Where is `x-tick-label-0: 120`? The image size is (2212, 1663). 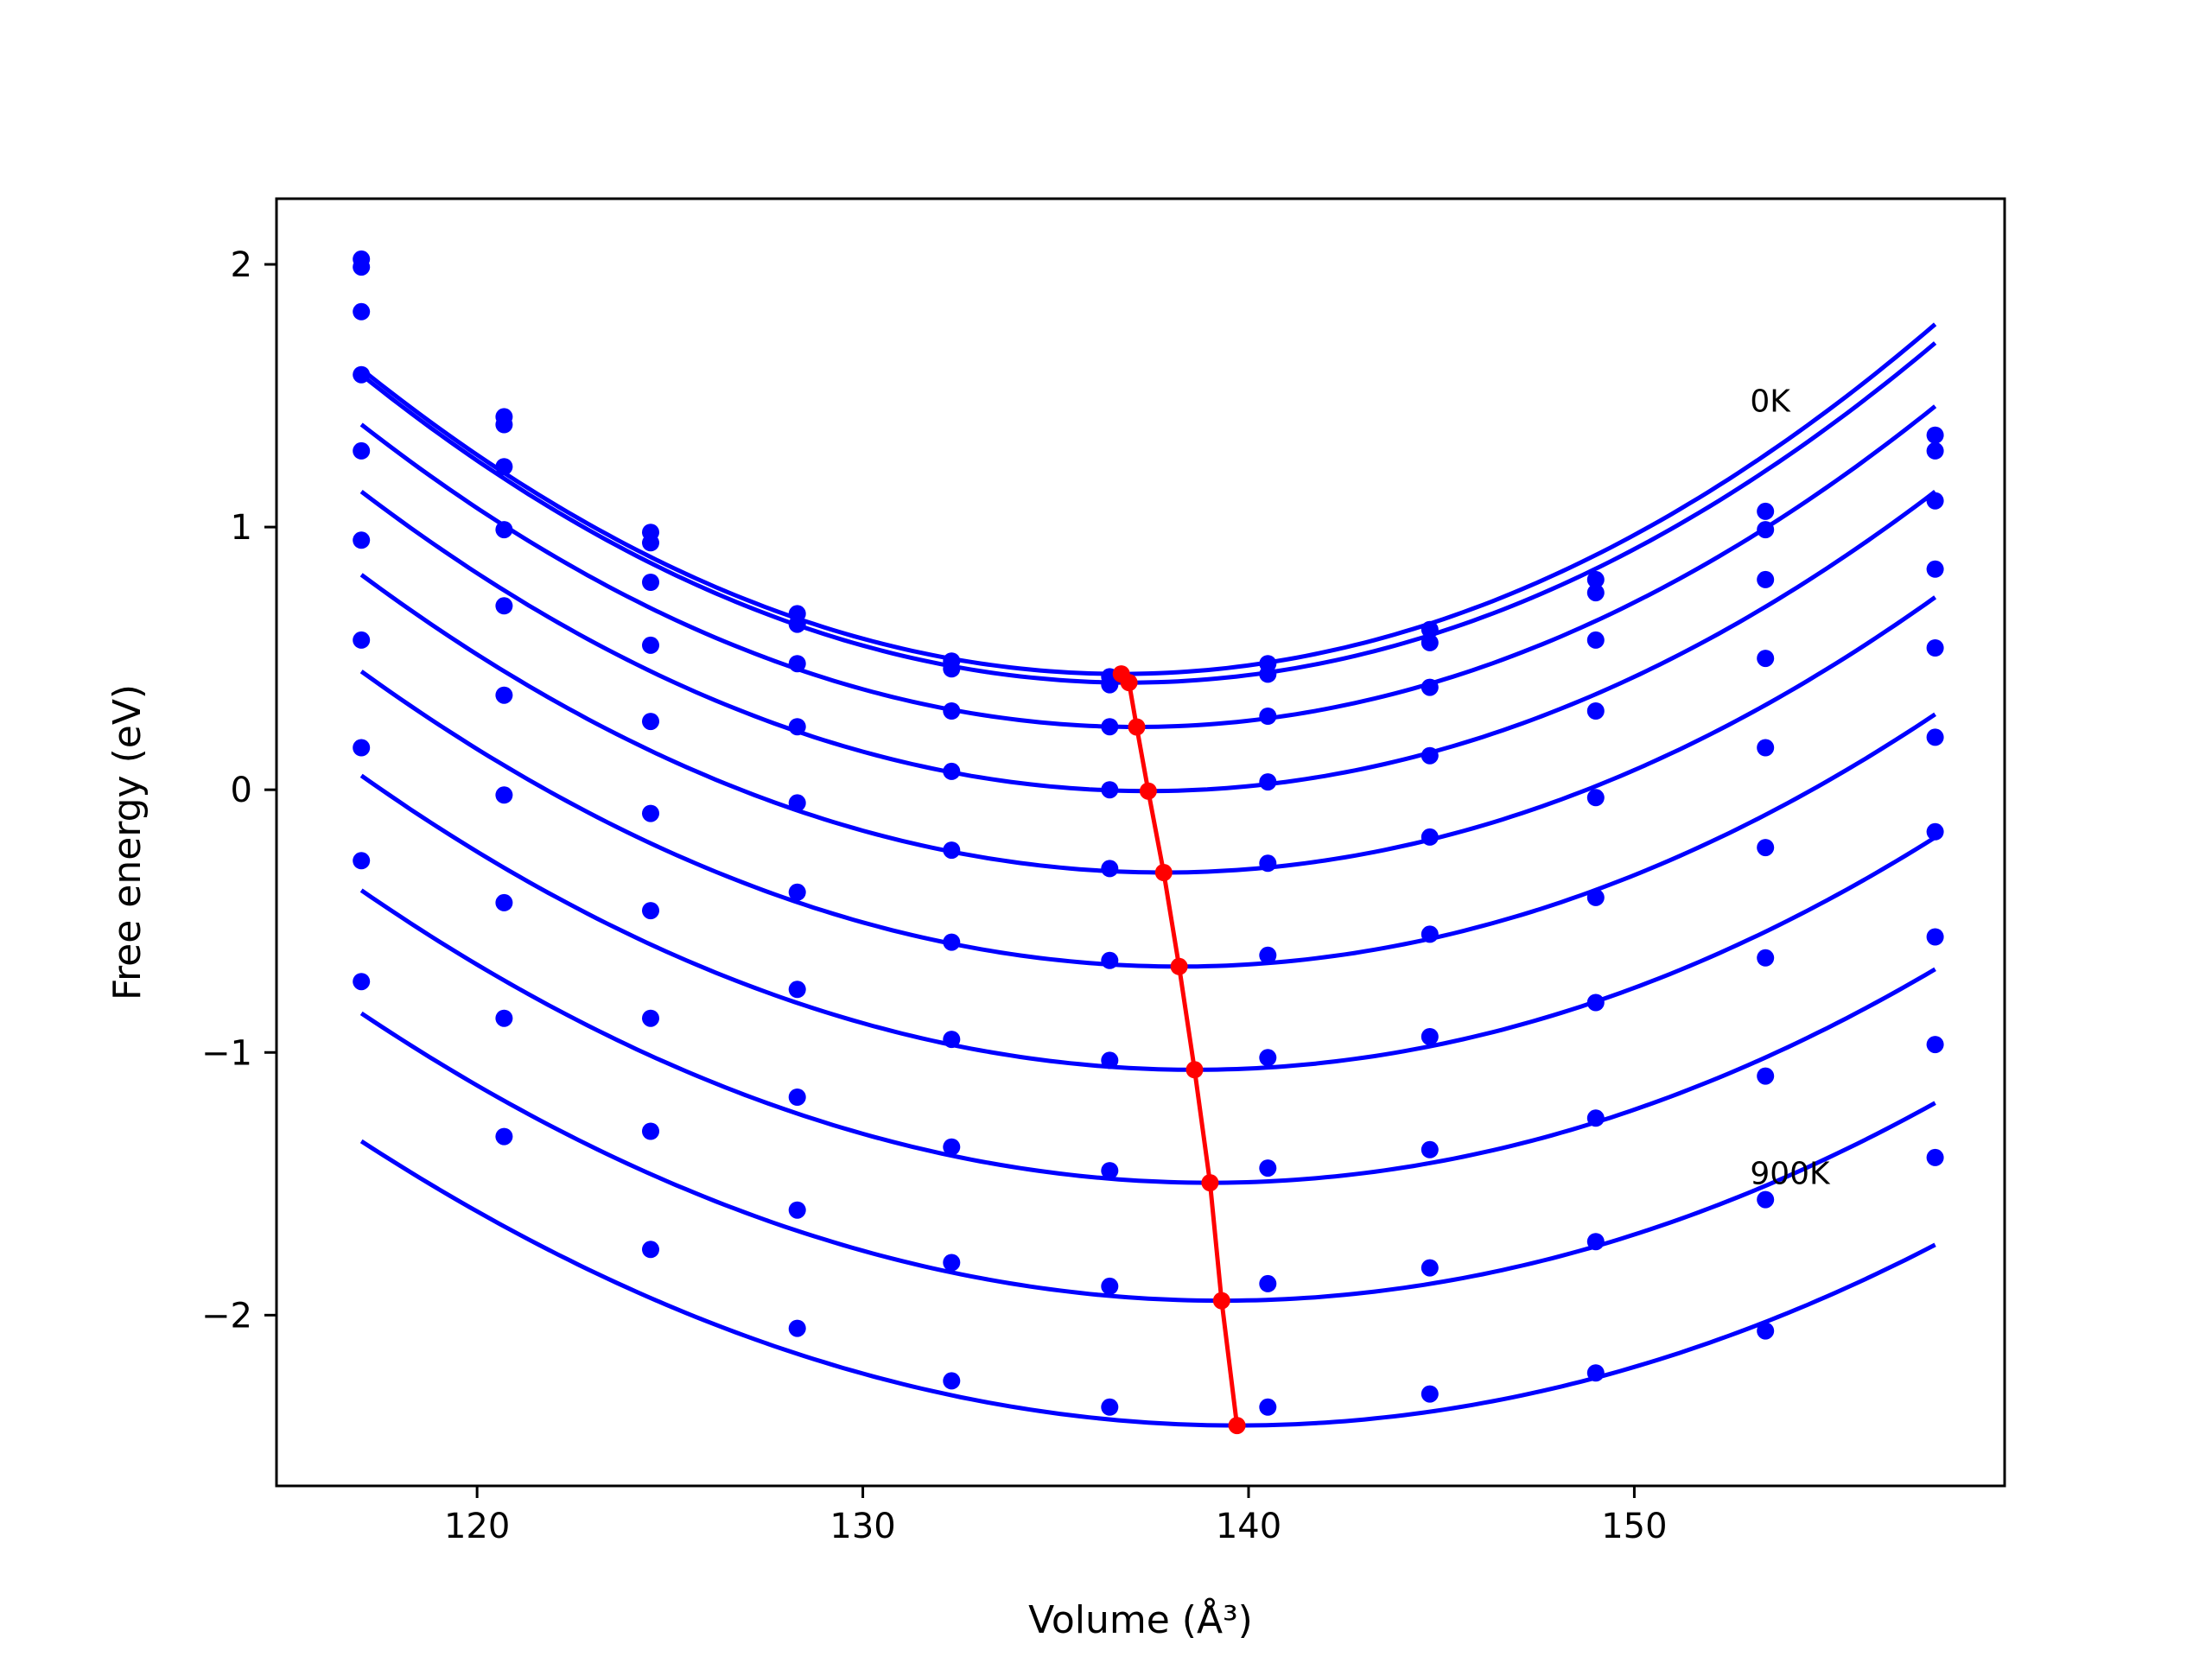 x-tick-label-0: 120 is located at coordinates (477, 1527).